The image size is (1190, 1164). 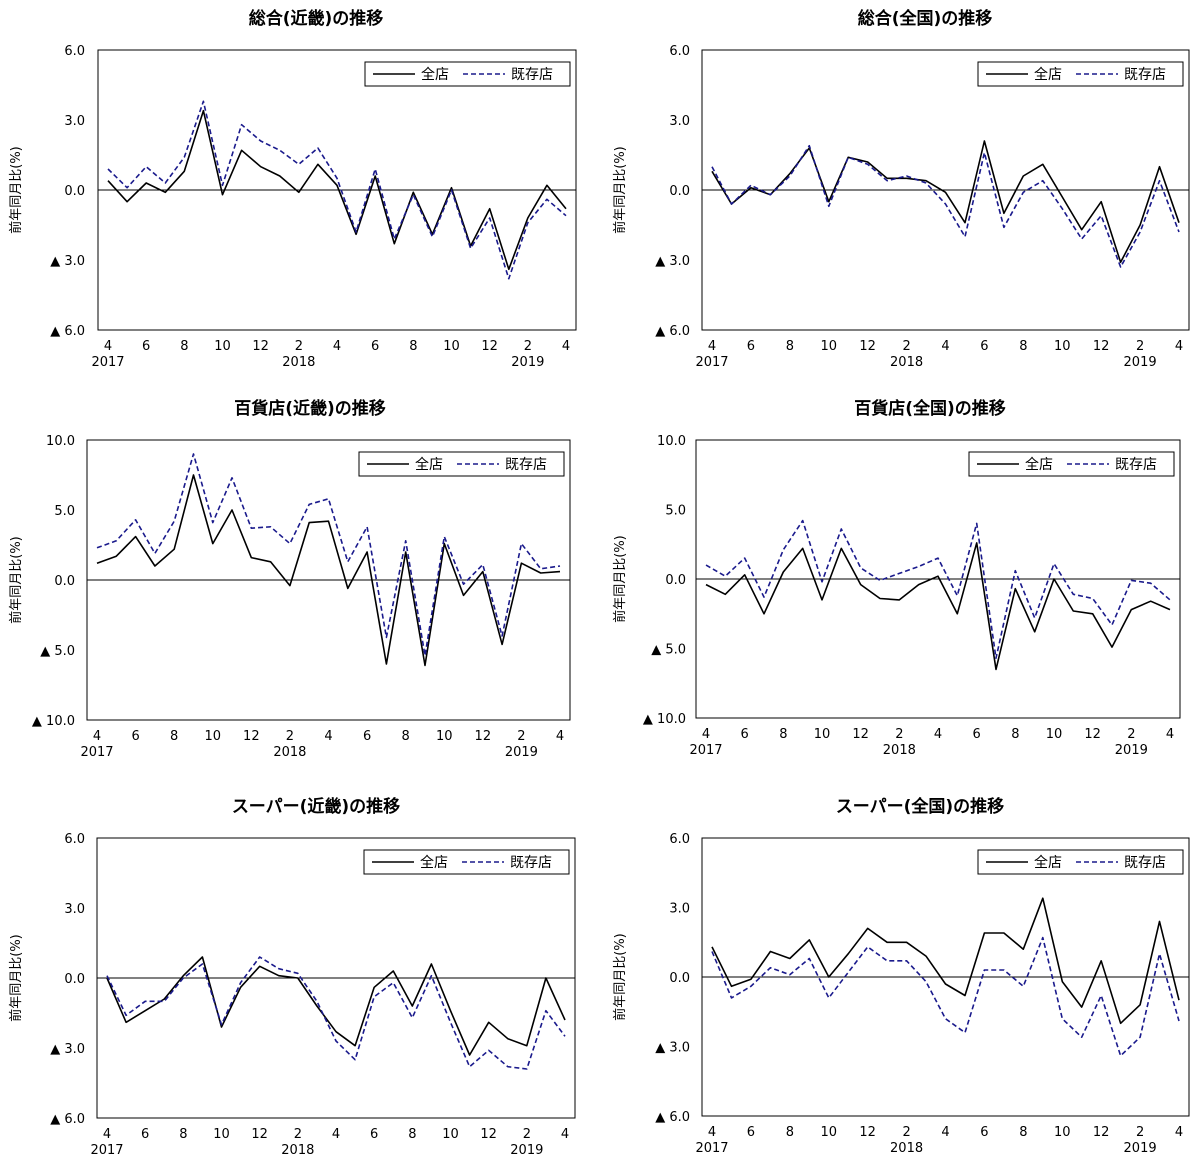 What do you see at coordinates (930, 408) in the screenshot?
I see `chart-title: 百貨店(全国)の推移` at bounding box center [930, 408].